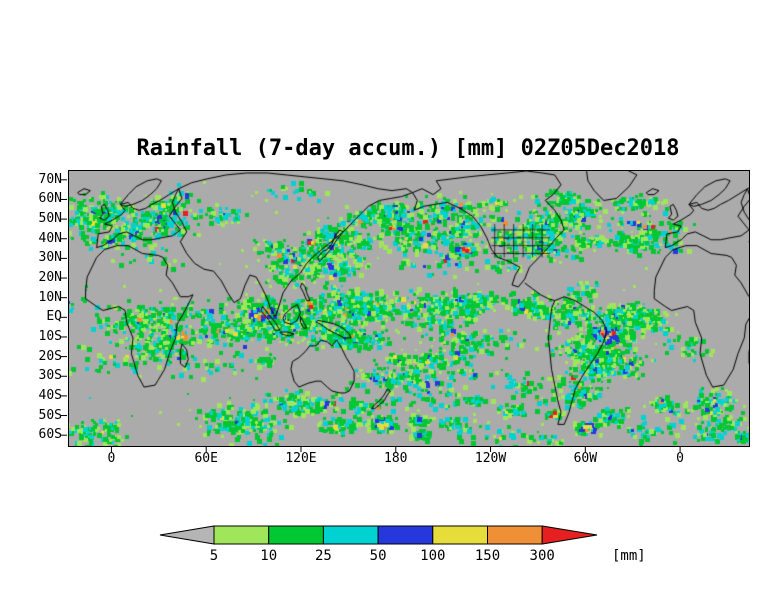  Describe the element at coordinates (50, 435) in the screenshot. I see `lat-tick-label: 60S` at that location.